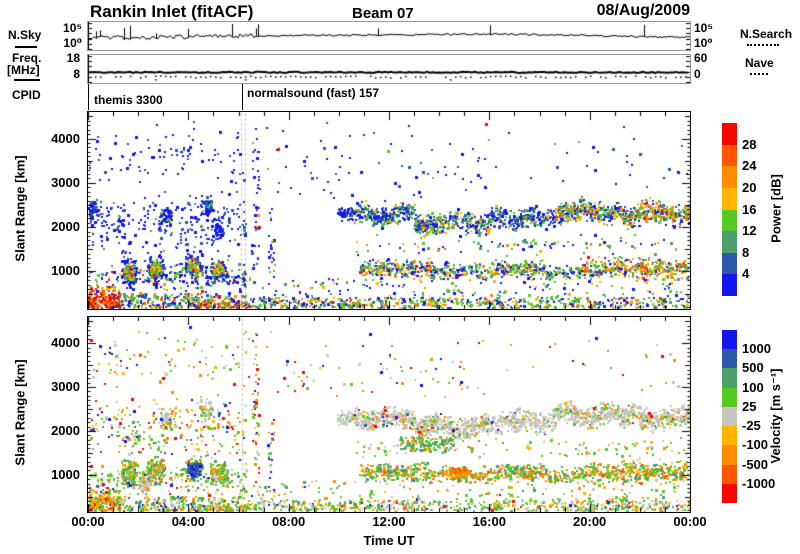  Describe the element at coordinates (643, 10) in the screenshot. I see `date-label: 08/Aug/2009` at that location.